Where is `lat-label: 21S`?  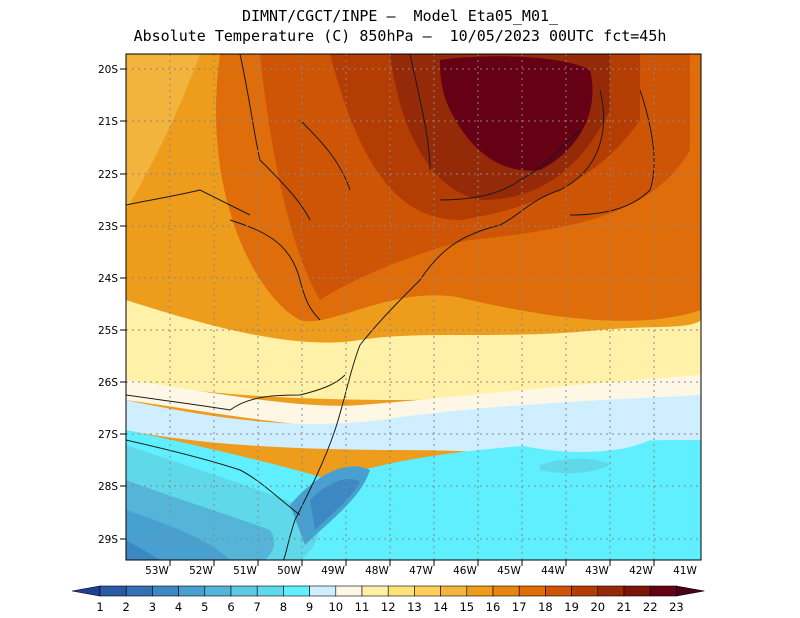
lat-label: 21S is located at coordinates (108, 122).